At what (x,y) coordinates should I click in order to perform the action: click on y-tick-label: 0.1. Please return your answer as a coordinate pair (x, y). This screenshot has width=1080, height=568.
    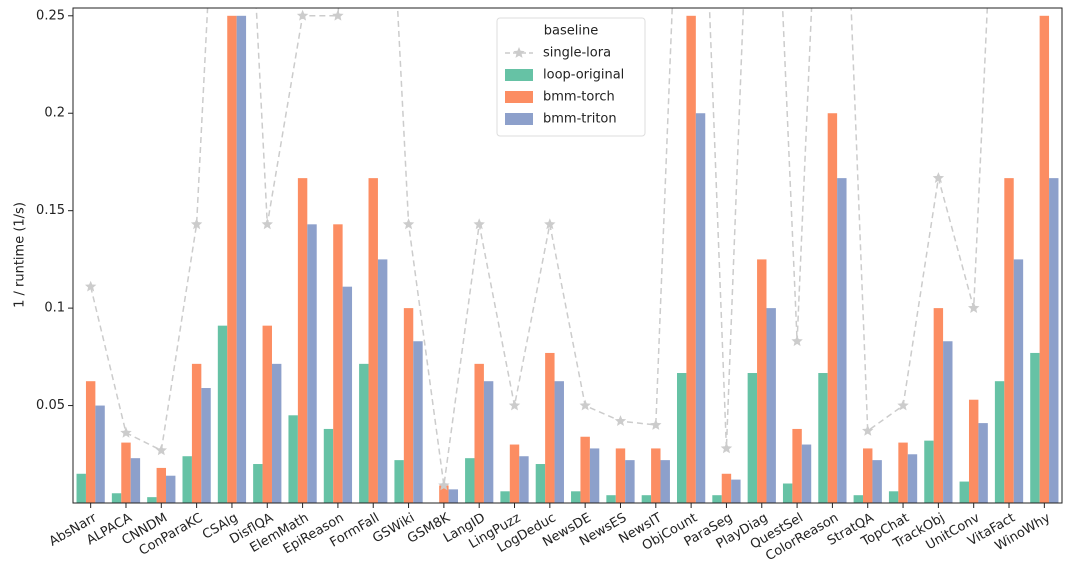
    Looking at the image, I should click on (54, 308).